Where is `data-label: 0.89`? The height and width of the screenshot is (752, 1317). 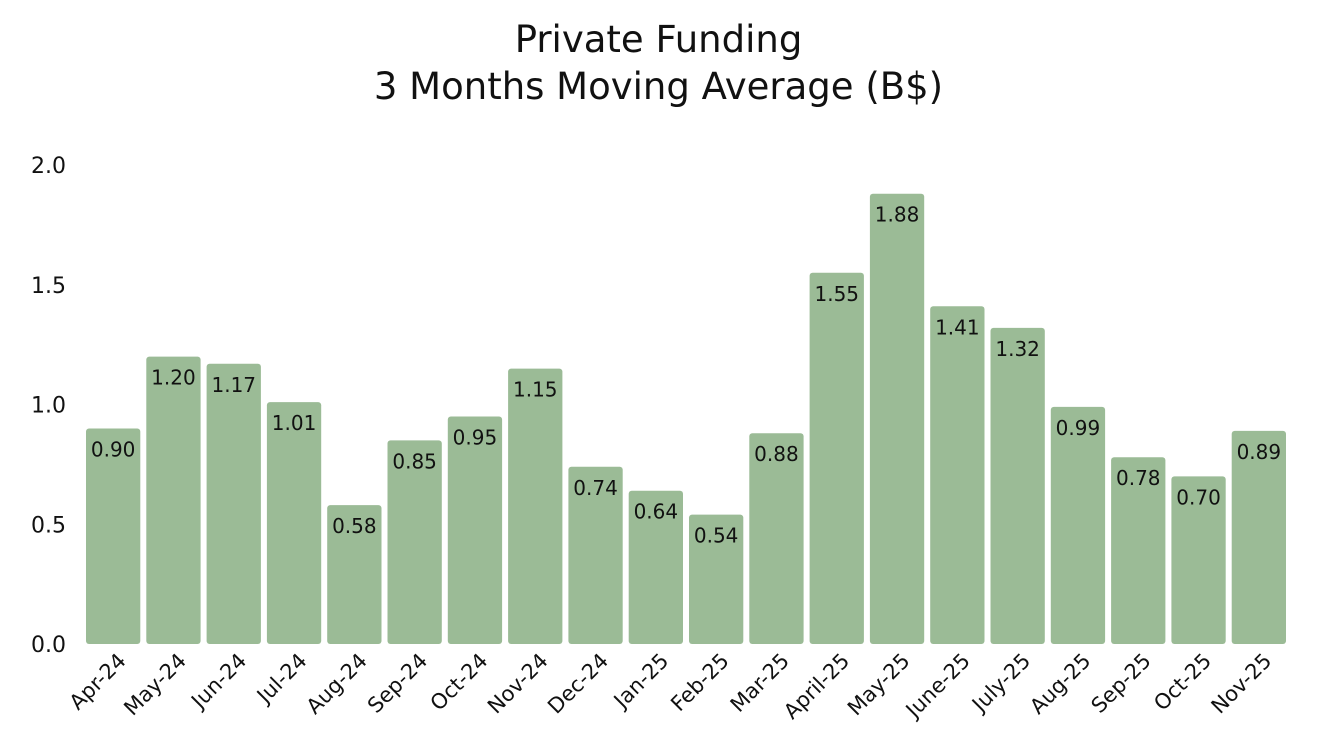 data-label: 0.89 is located at coordinates (1259, 452).